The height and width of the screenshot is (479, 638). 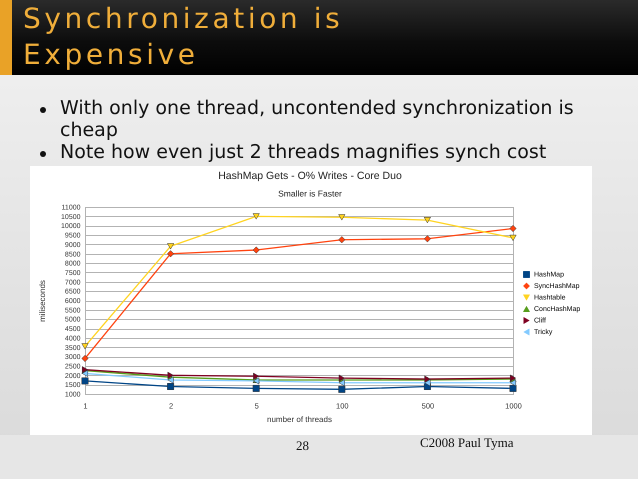 What do you see at coordinates (299, 419) in the screenshot?
I see `x-axis-title: number of threads` at bounding box center [299, 419].